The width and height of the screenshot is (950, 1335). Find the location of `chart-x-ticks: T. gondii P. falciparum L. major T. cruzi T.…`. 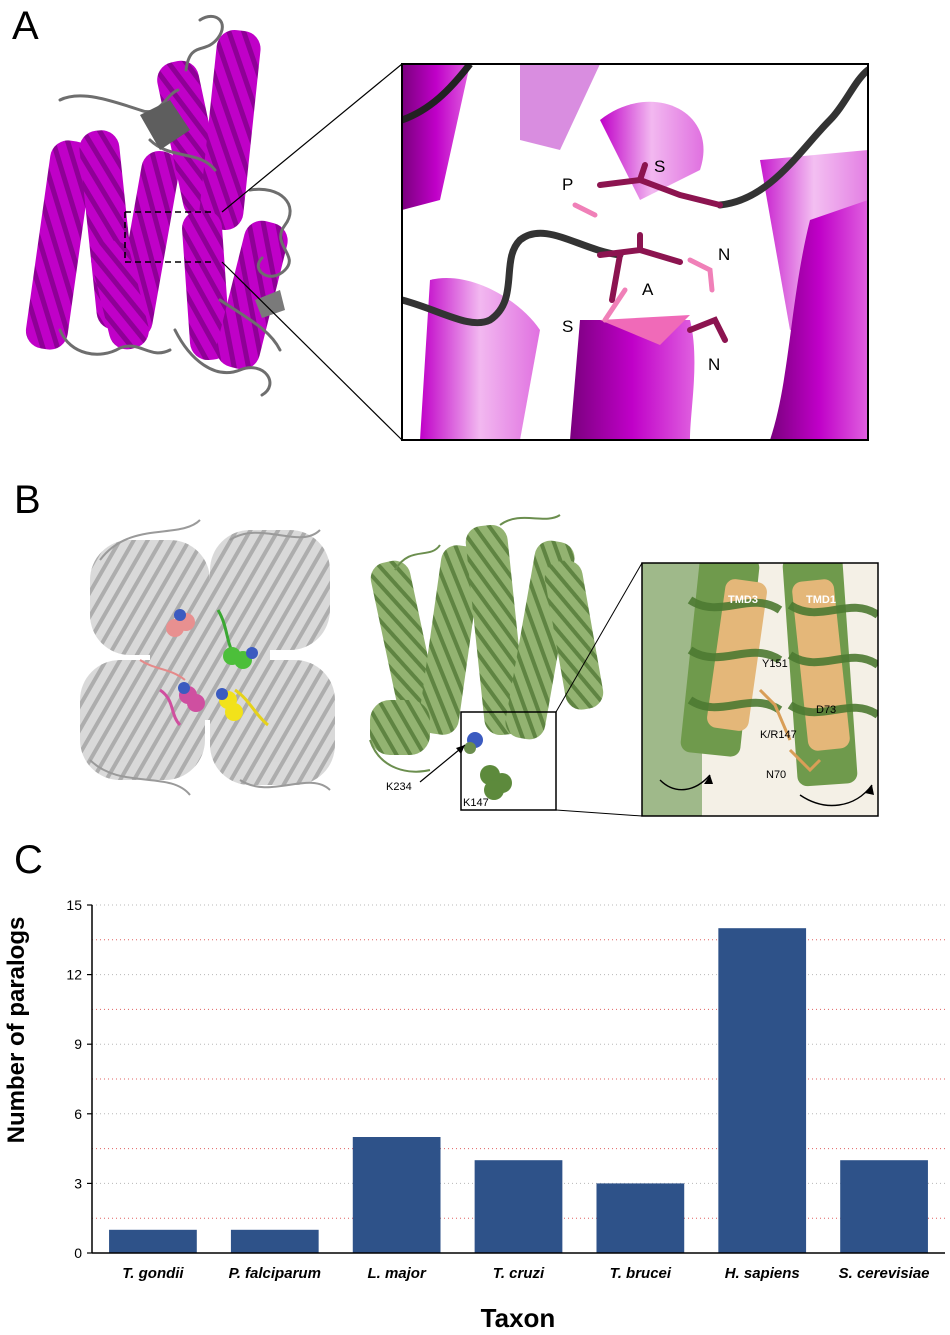

chart-x-ticks: T. gondii P. falciparum L. major T. cruzi T.… is located at coordinates (525, 1273).